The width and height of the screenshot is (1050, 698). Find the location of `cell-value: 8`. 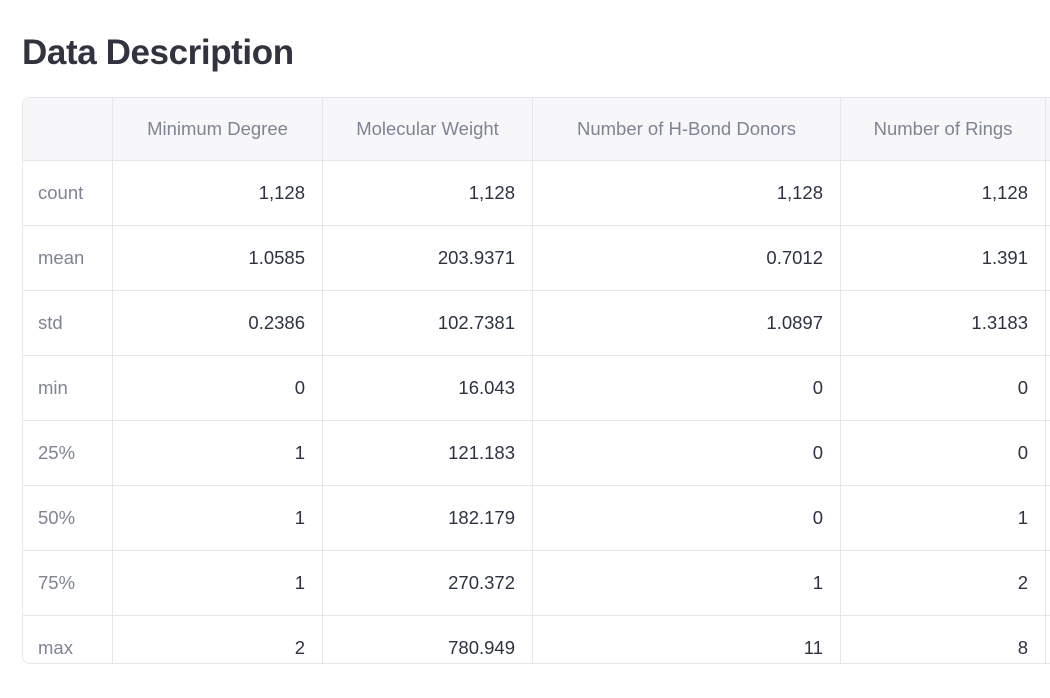

cell-value: 8 is located at coordinates (943, 639).